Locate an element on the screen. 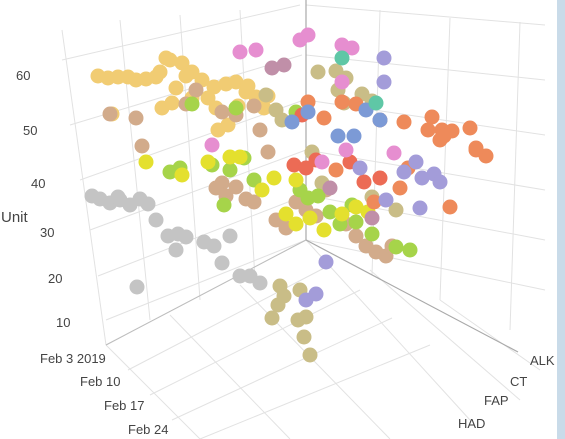  z-tick-label: 20 is located at coordinates (55, 278).